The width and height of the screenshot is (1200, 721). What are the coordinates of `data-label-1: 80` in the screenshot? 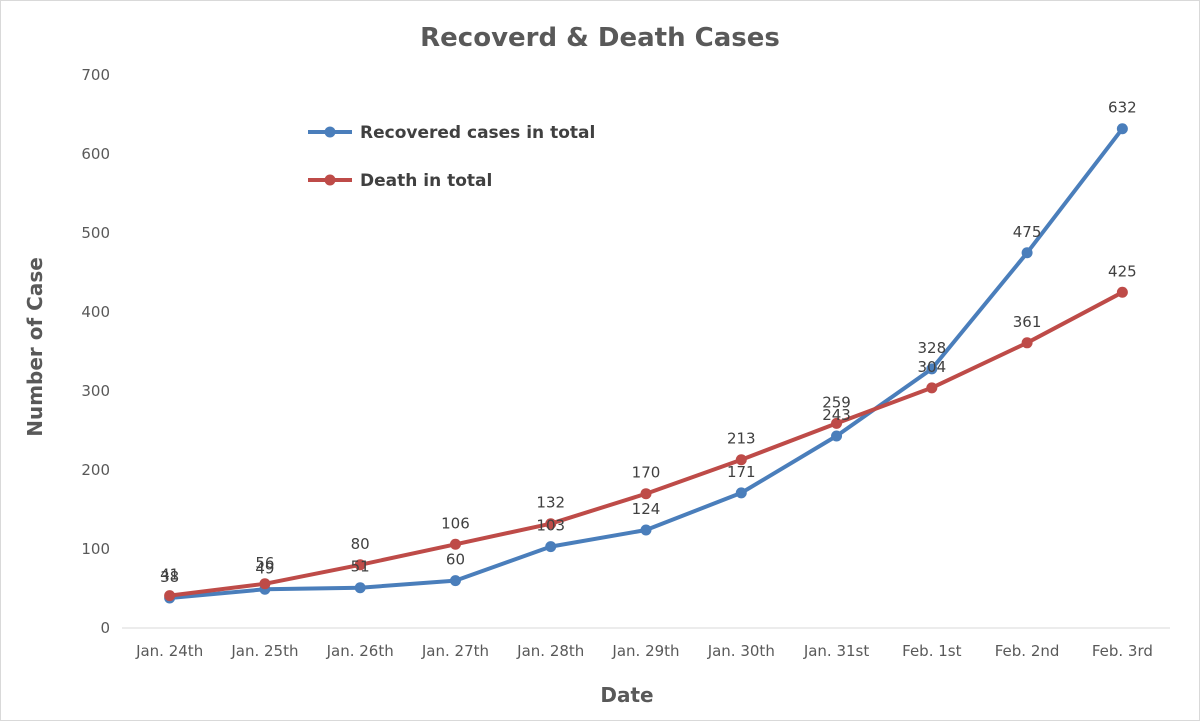 It's located at (360, 544).